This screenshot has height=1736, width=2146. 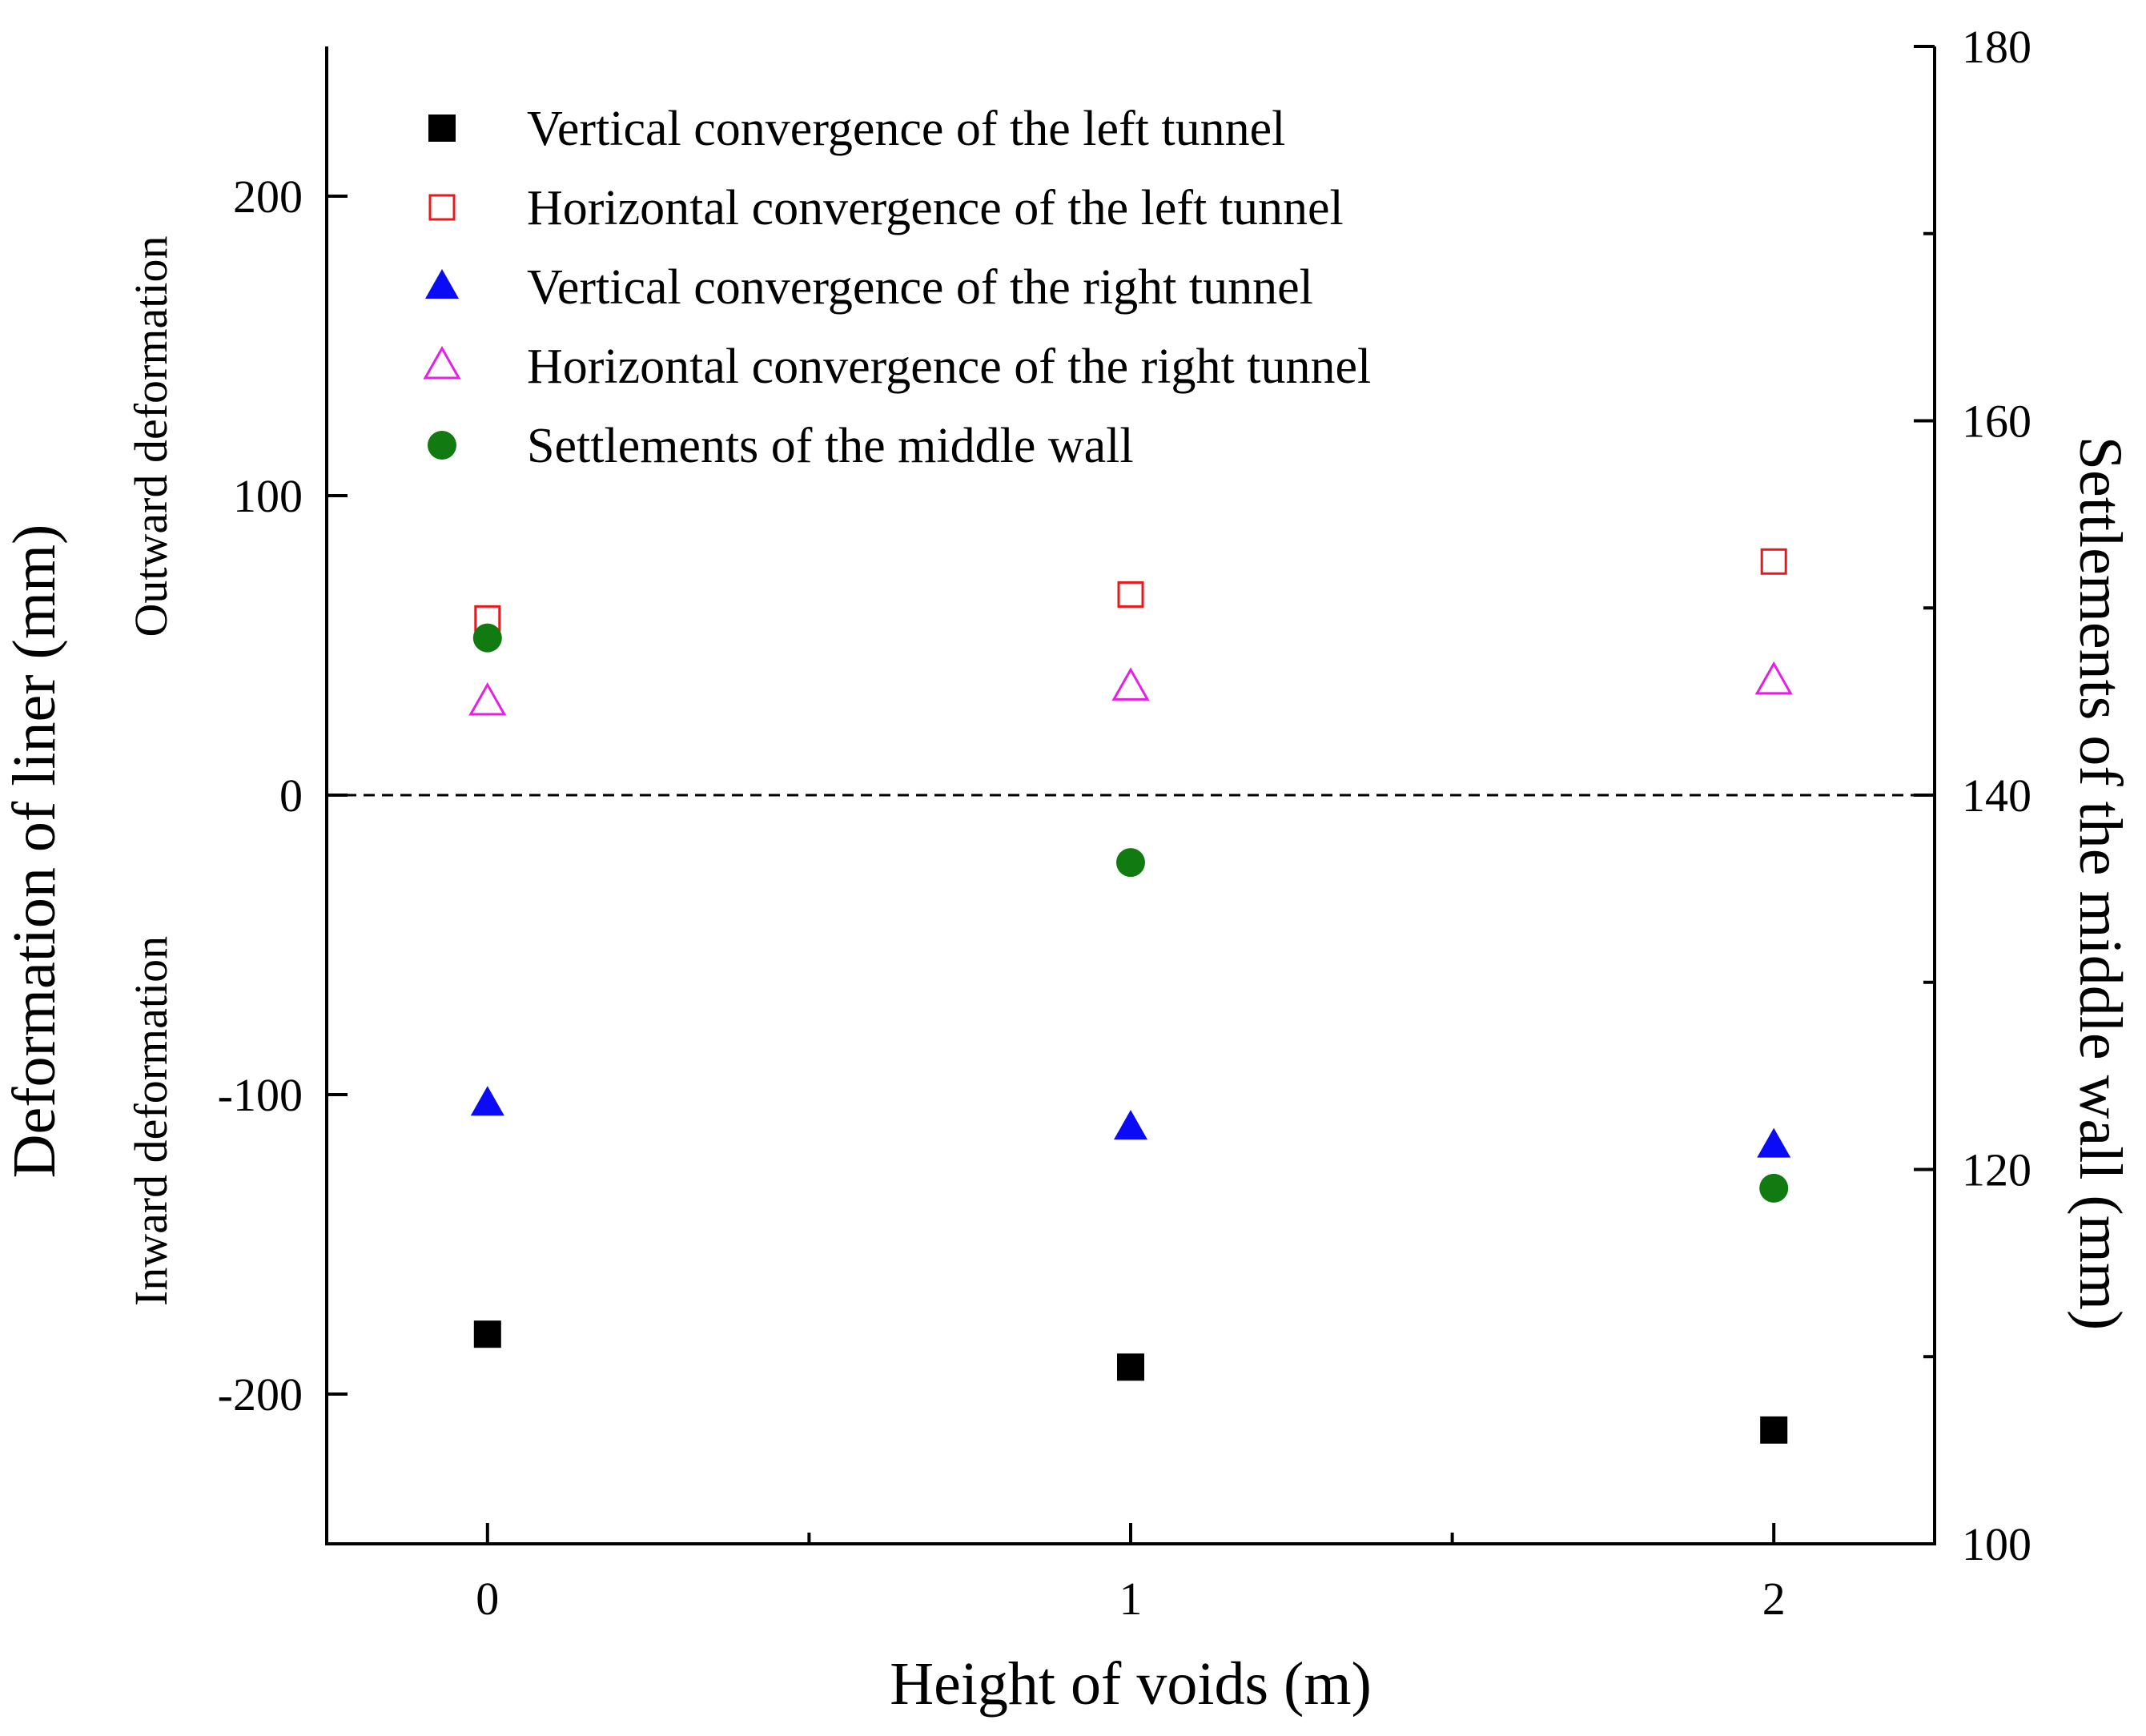 What do you see at coordinates (34, 852) in the screenshot?
I see `y-axis-title: Deformation of liner (mm)` at bounding box center [34, 852].